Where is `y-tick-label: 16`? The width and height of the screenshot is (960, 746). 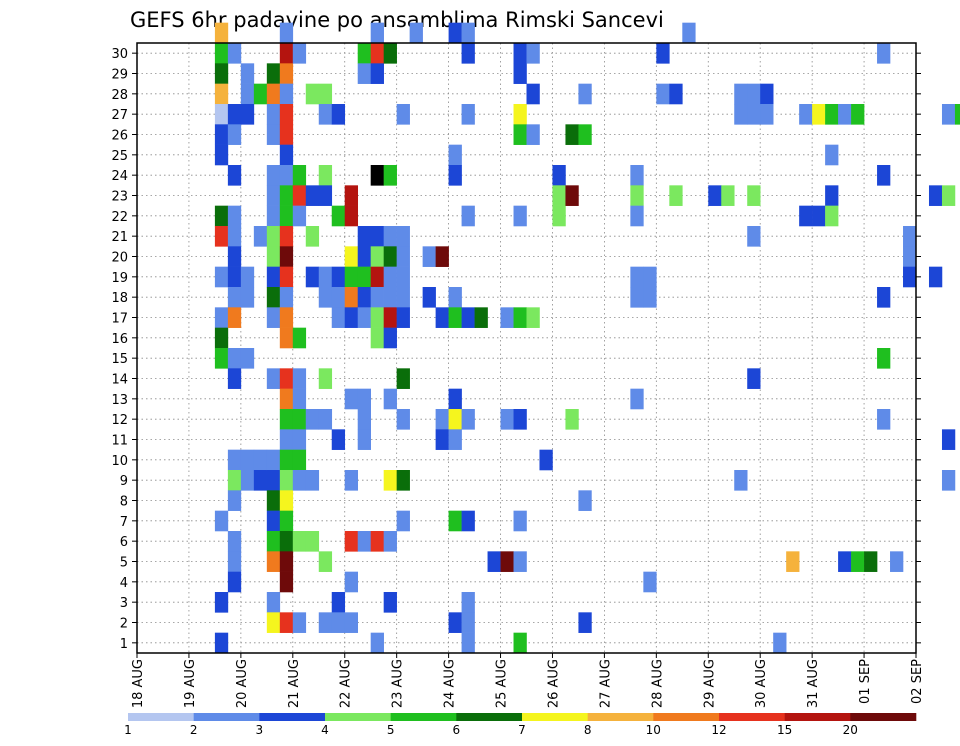
y-tick-label: 16 is located at coordinates (119, 339).